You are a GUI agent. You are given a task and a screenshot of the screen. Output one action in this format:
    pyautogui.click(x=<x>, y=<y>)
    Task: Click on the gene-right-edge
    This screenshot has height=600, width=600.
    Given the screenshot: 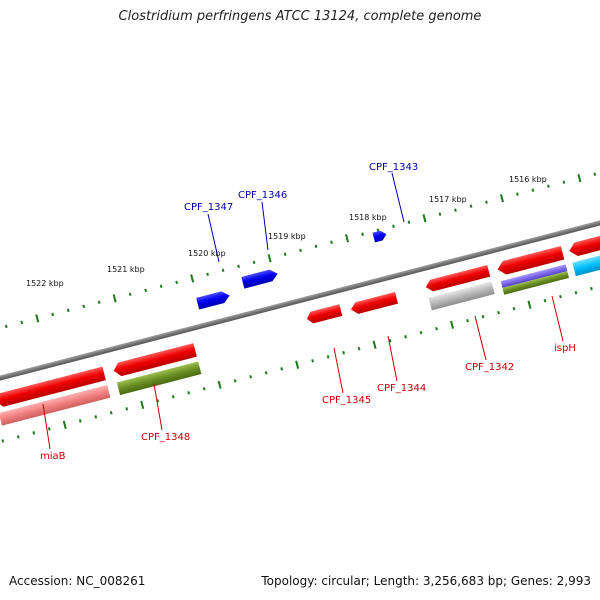 What is the action you would take?
    pyautogui.click(x=584, y=239)
    